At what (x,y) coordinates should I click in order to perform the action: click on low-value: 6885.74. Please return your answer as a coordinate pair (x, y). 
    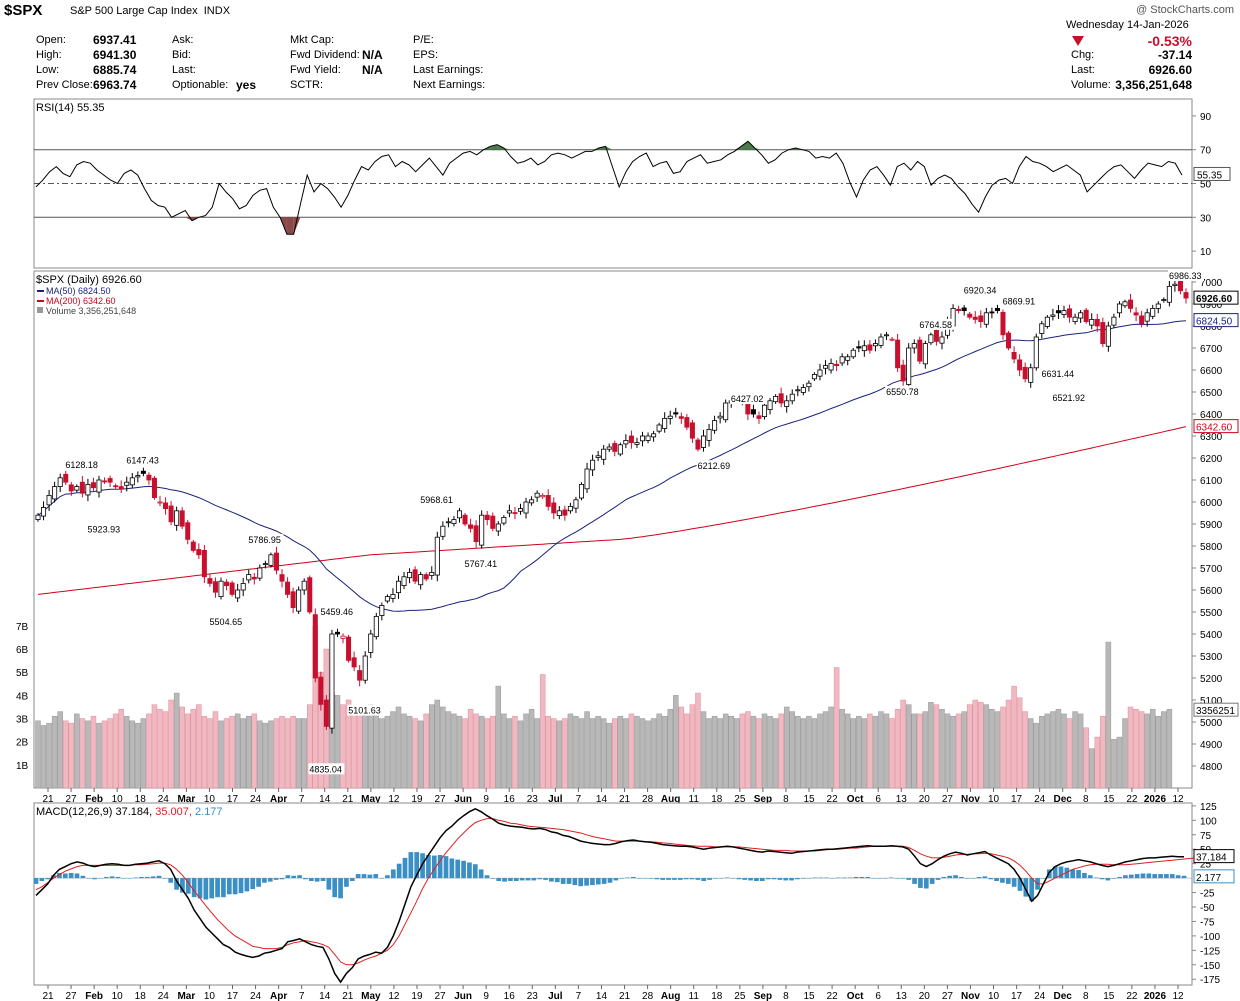
    Looking at the image, I should click on (115, 70).